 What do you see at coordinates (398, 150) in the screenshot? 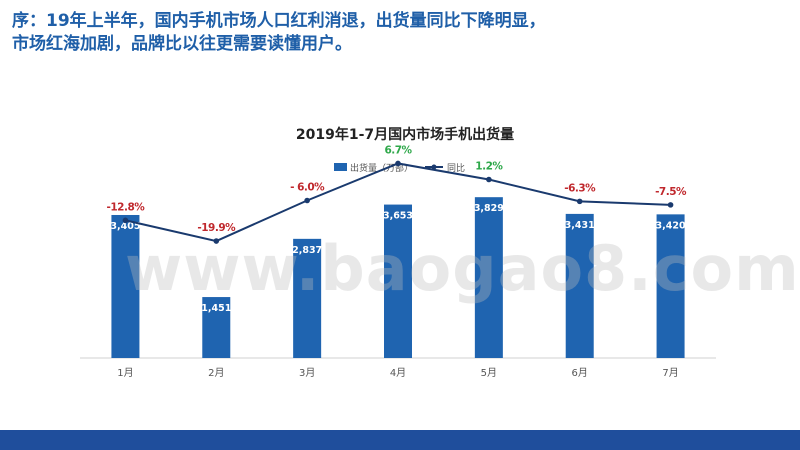
I see `yoy-value-label: 6.7%` at bounding box center [398, 150].